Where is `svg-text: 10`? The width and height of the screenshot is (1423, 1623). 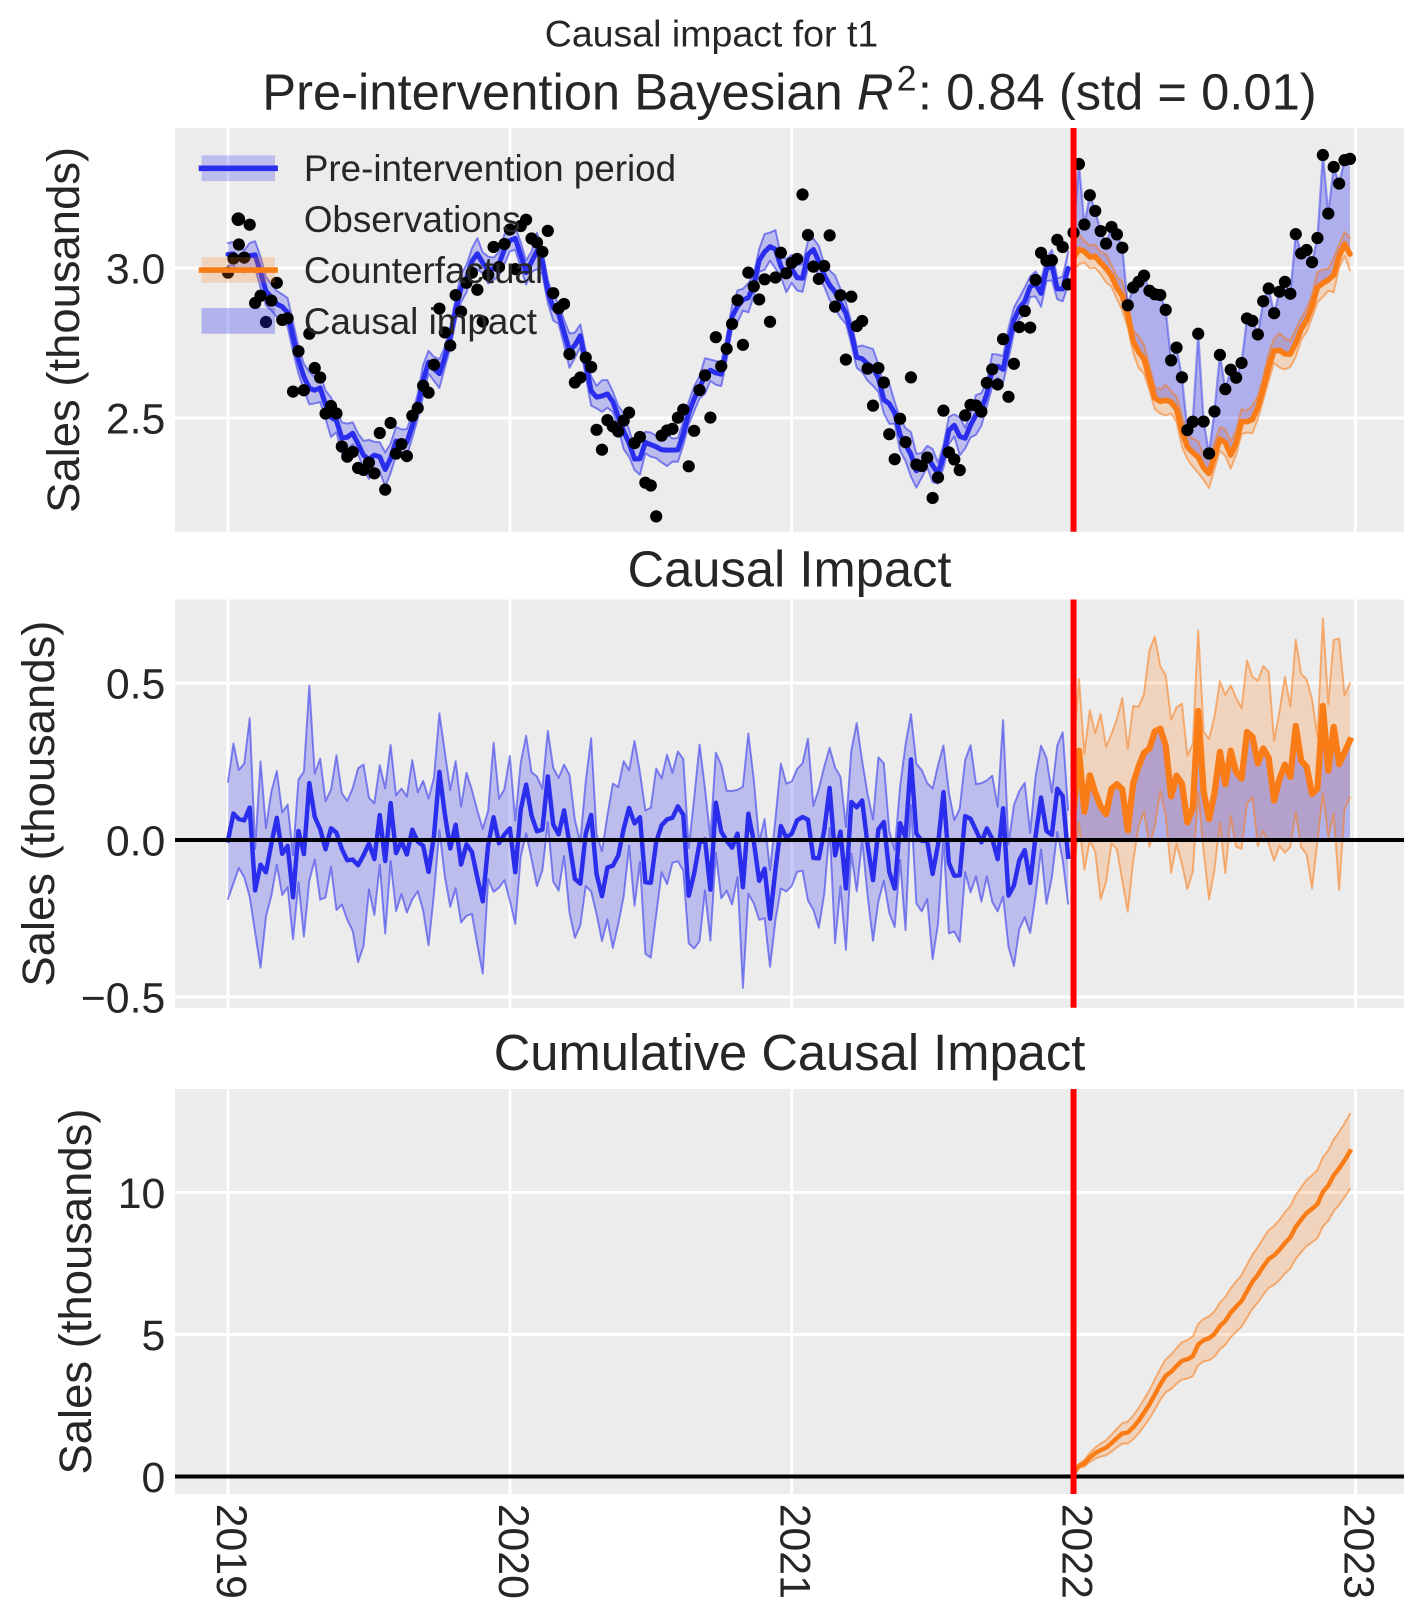
svg-text: 10 is located at coordinates (142, 1194).